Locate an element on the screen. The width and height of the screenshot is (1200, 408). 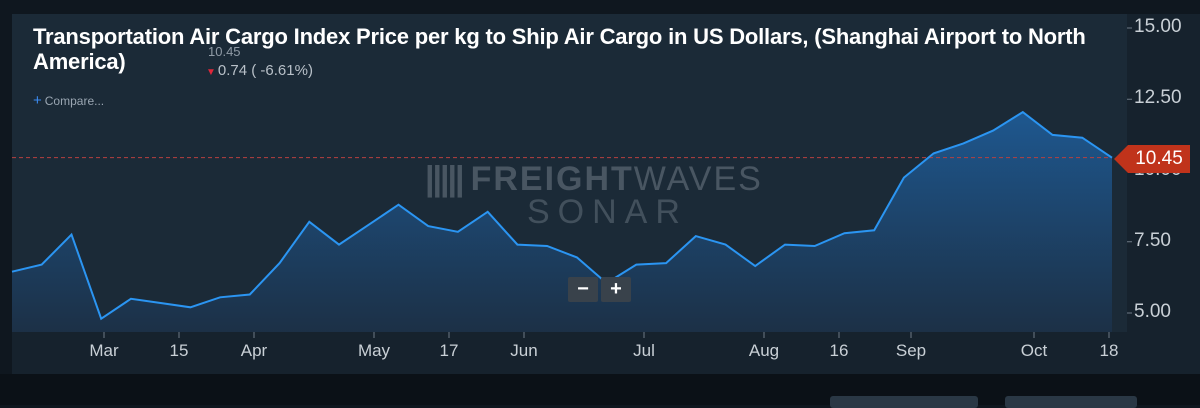
change-indicator: ▼ 0.74 ( -6.61%) is located at coordinates (259, 70).